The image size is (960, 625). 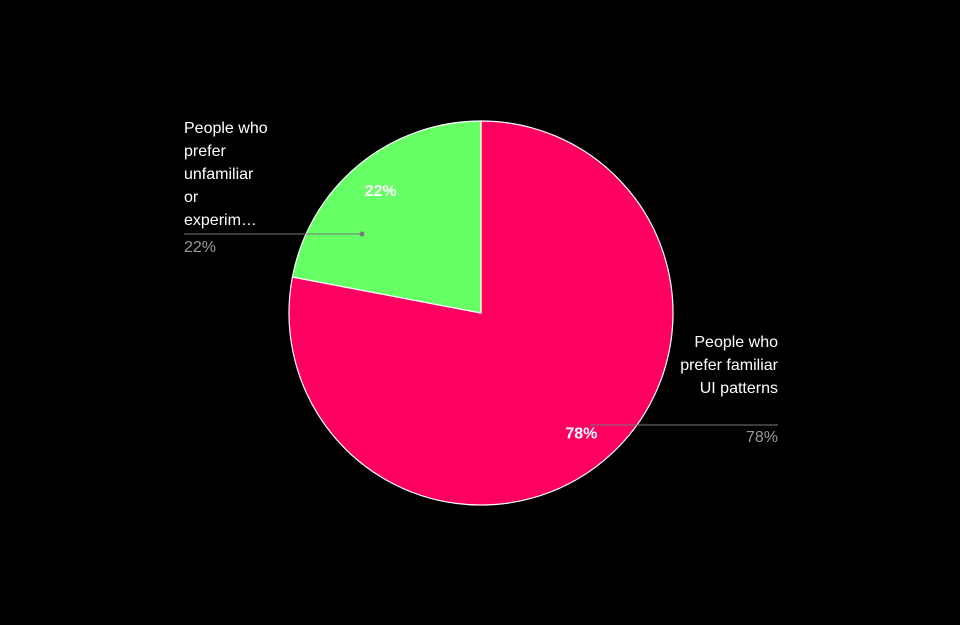 I want to click on leader-dot, so click(x=362, y=234).